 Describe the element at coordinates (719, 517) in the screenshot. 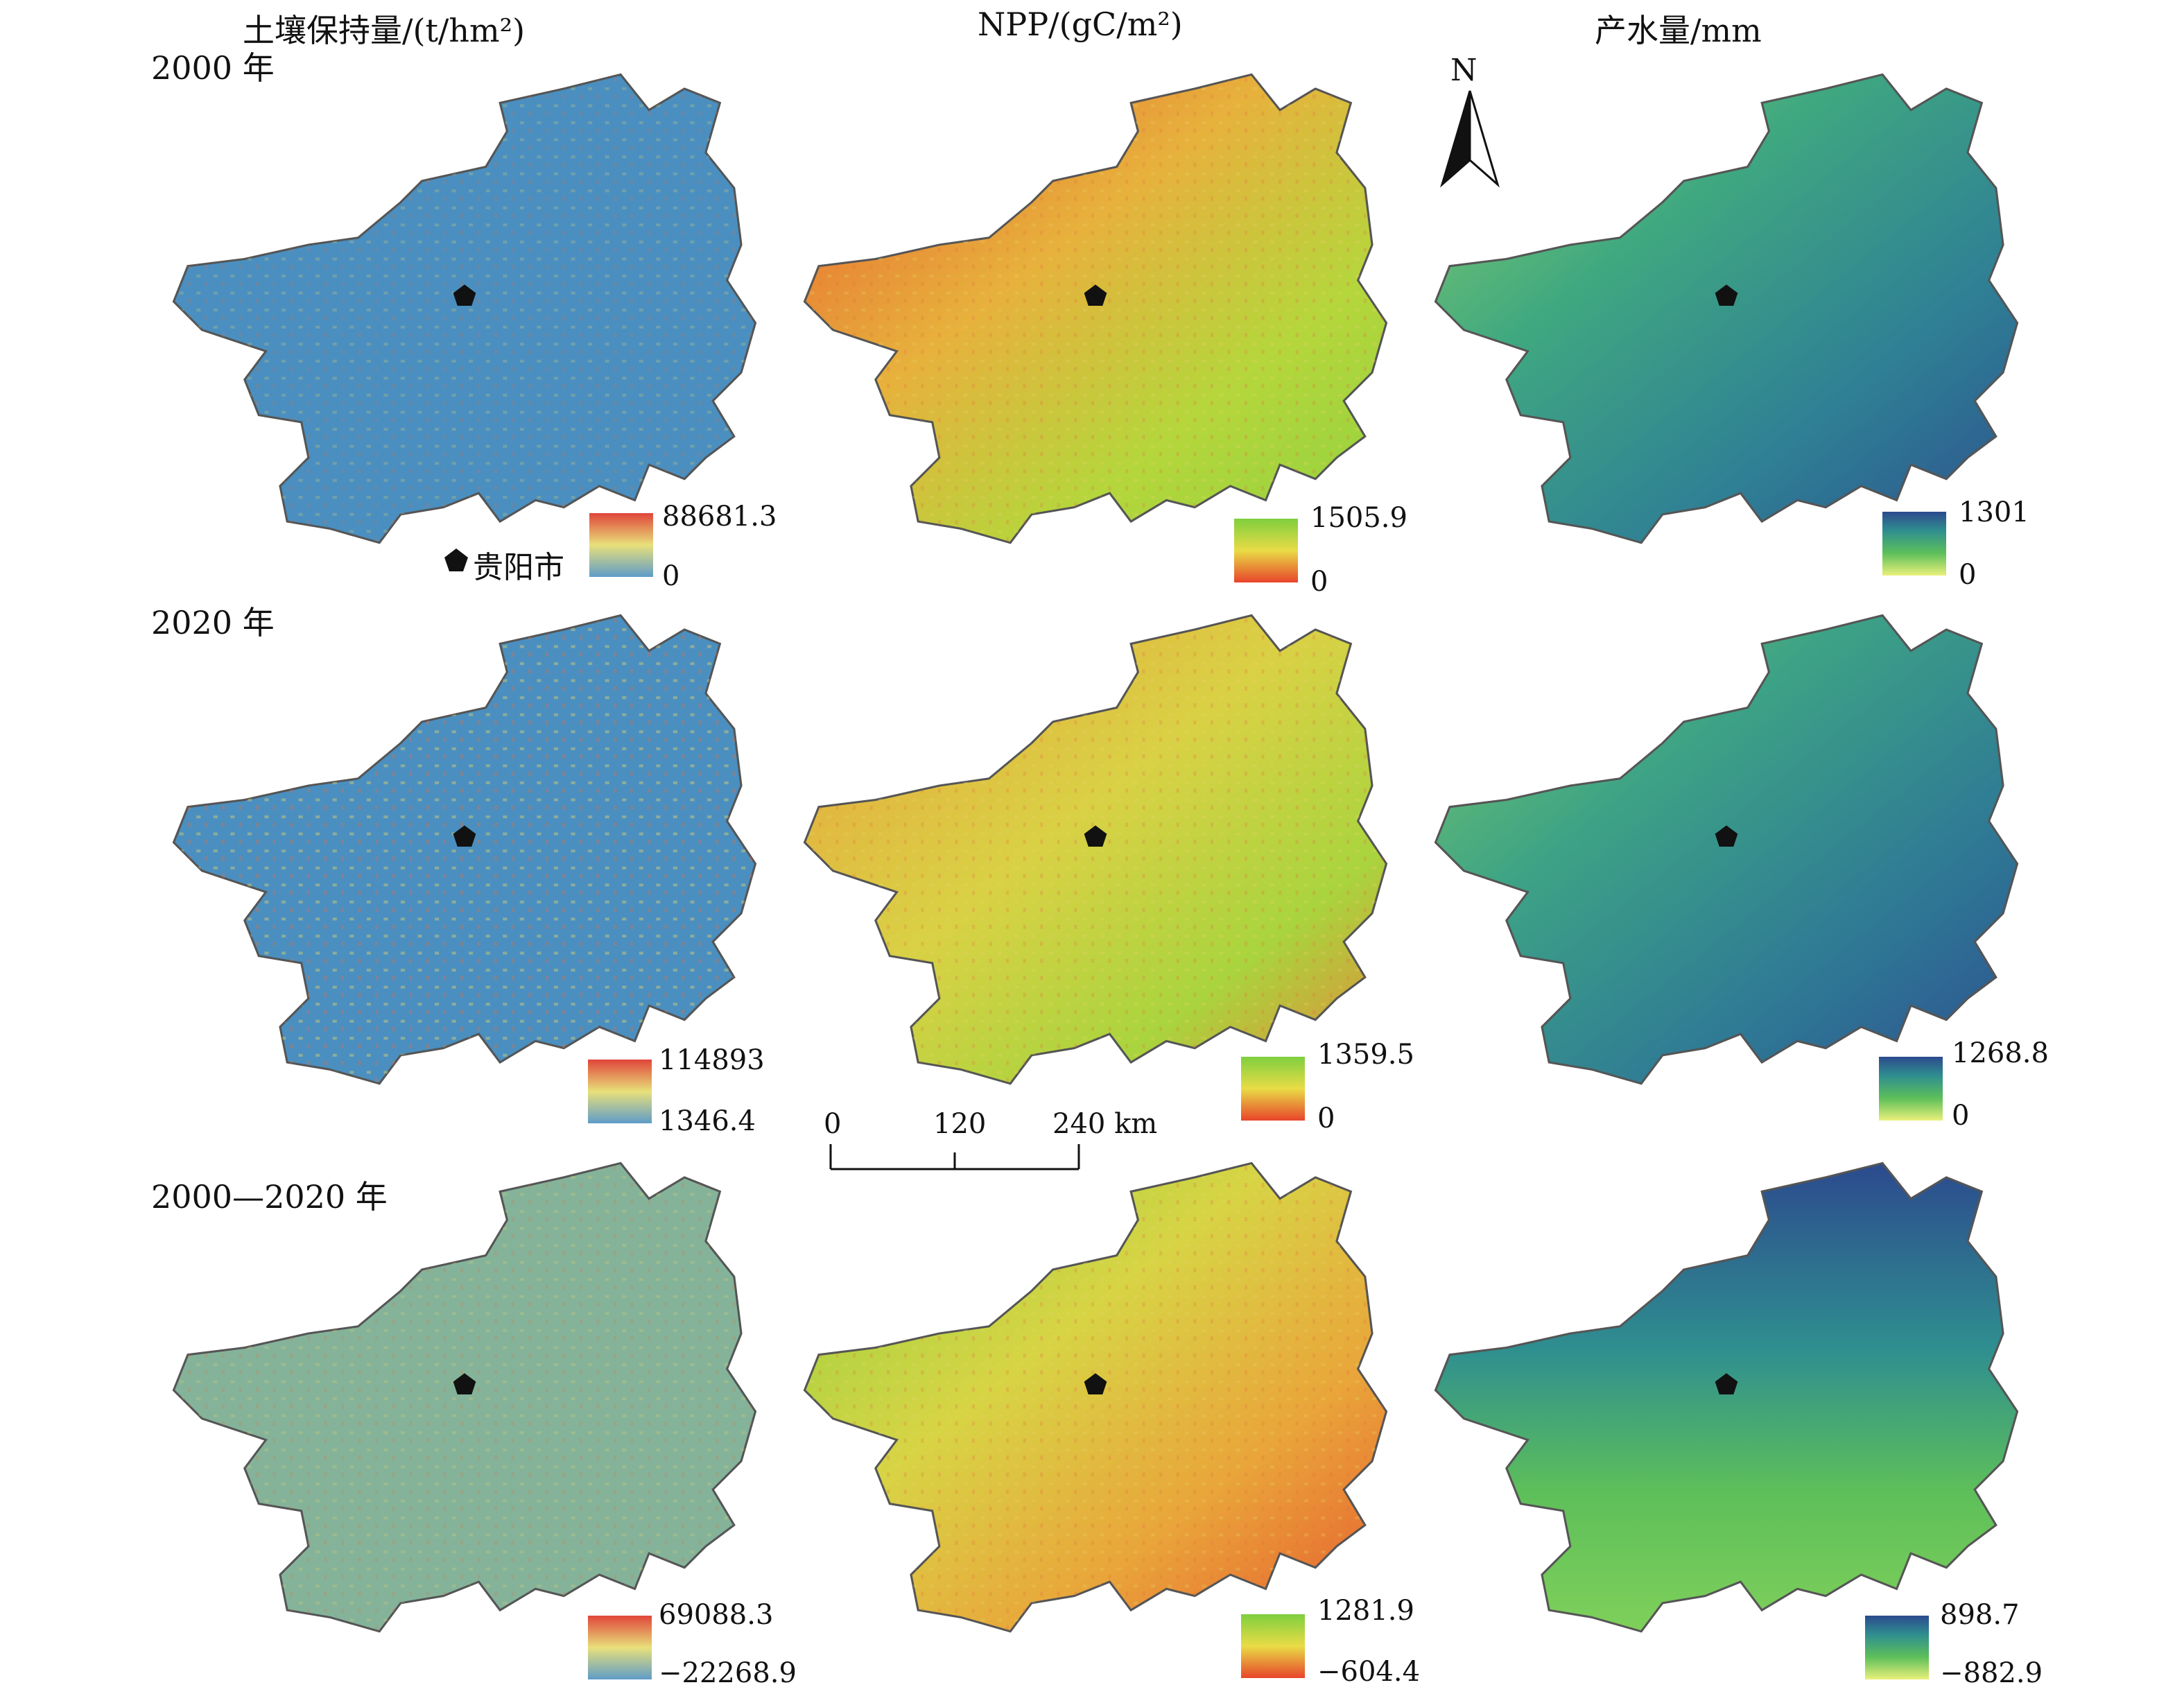

I see `legend-soil-2000-max: 88681.3` at that location.